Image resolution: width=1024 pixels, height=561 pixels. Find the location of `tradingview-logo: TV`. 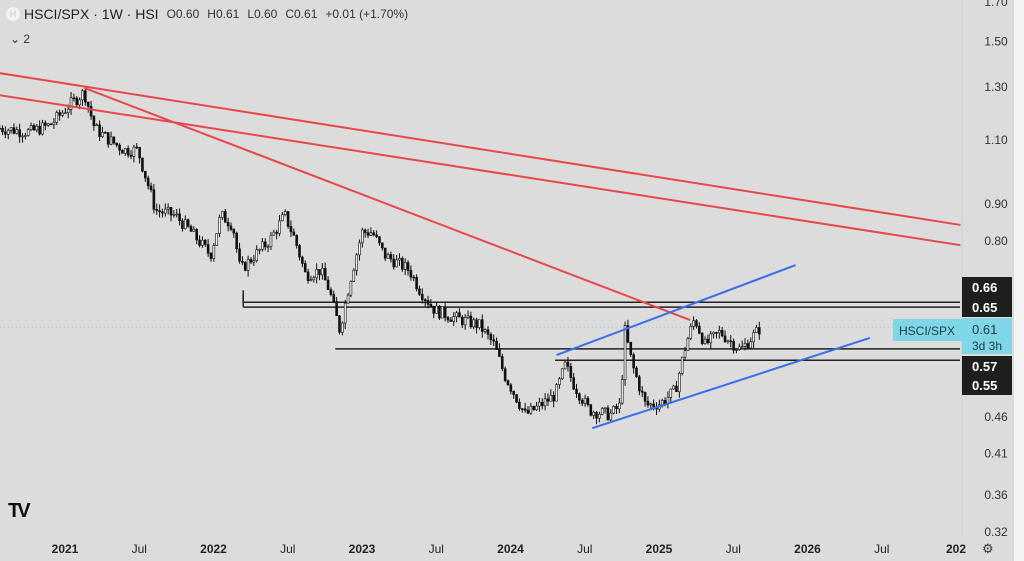

tradingview-logo: TV is located at coordinates (19, 511).